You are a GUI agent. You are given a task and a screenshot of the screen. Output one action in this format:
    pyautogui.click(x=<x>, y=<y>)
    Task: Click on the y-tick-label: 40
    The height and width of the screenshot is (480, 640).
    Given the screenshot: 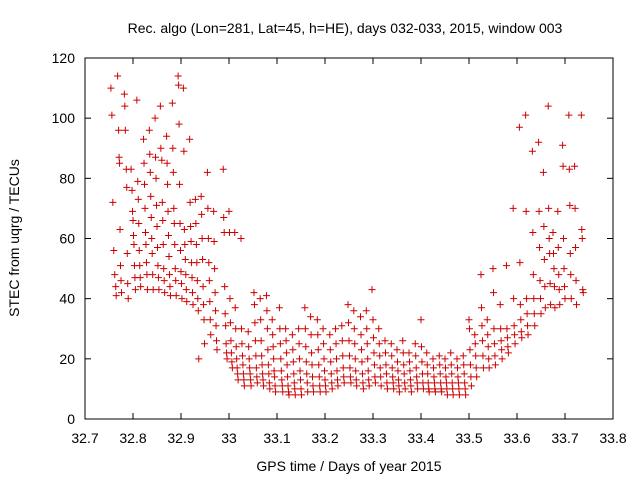 What is the action you would take?
    pyautogui.click(x=67, y=299)
    